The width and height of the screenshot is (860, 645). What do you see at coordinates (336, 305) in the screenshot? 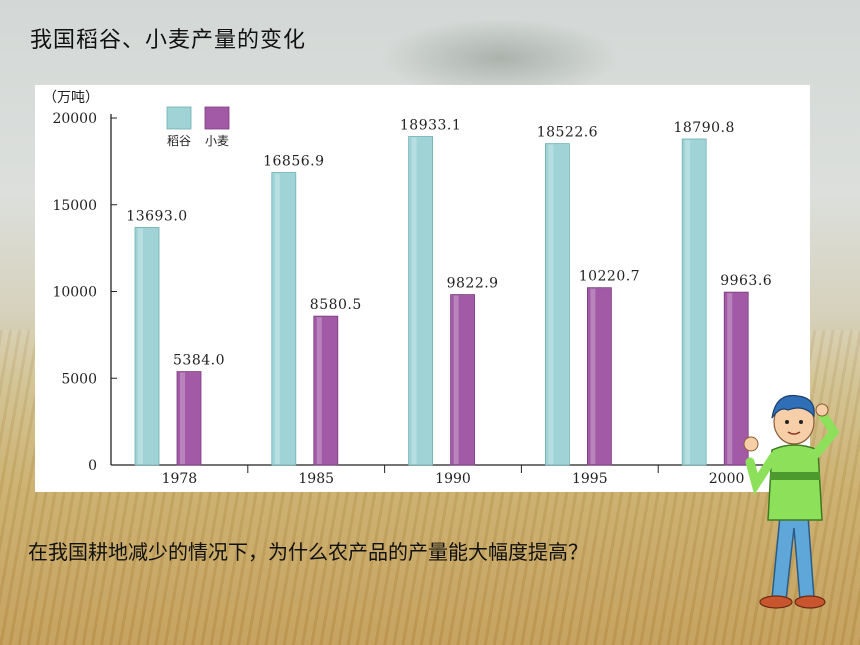
I see `data-label: 8580.5` at bounding box center [336, 305].